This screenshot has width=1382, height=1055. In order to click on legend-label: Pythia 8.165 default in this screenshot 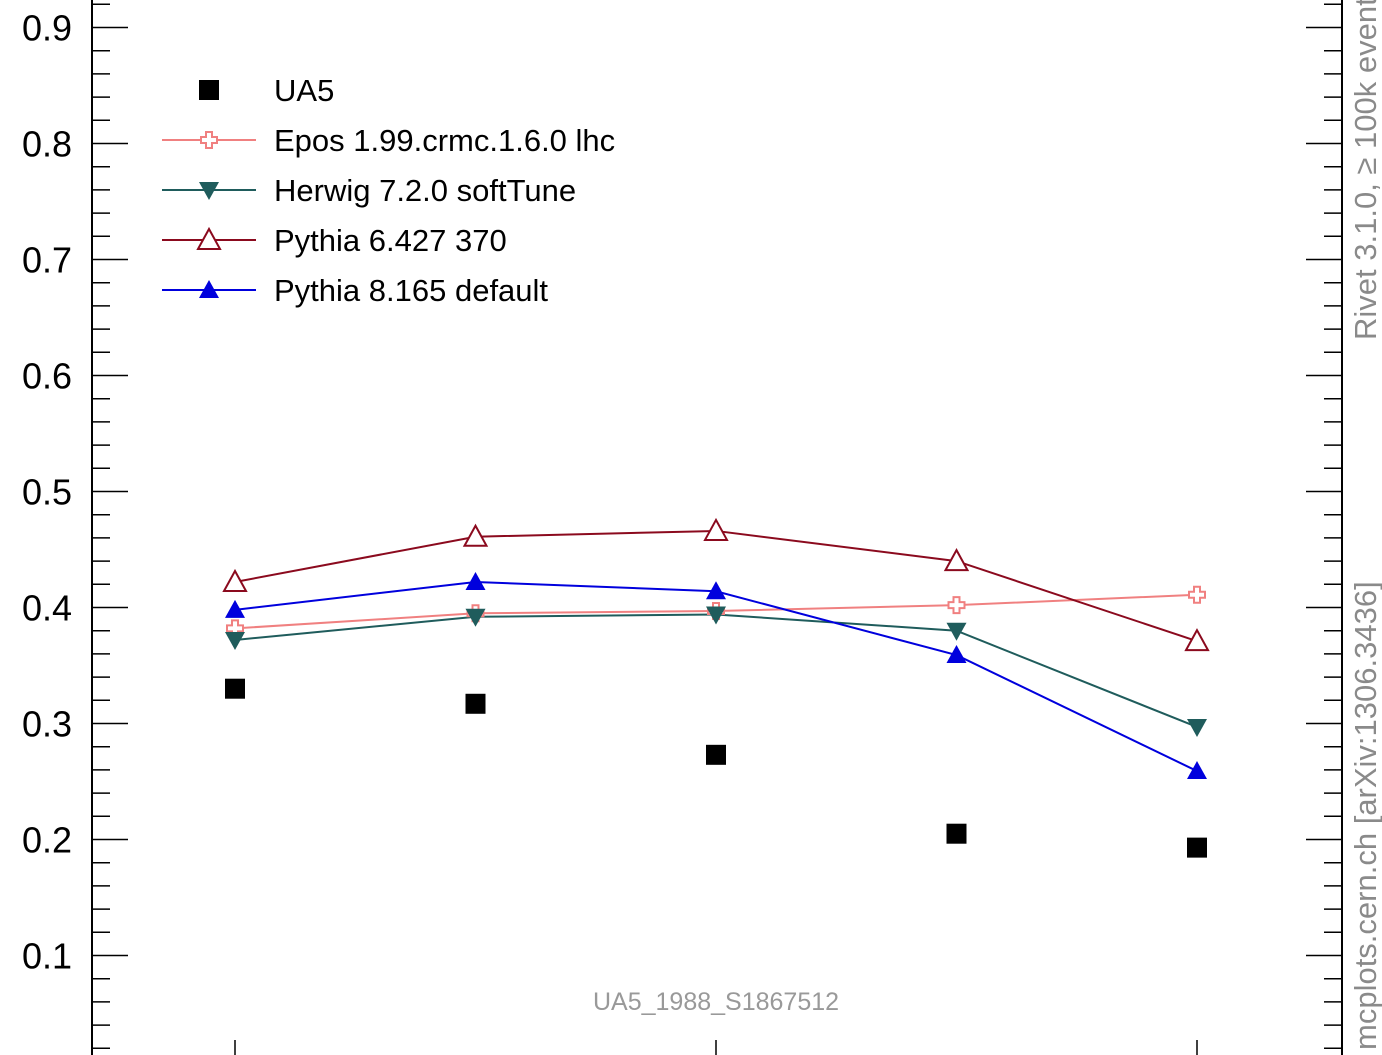, I will do `click(411, 290)`.